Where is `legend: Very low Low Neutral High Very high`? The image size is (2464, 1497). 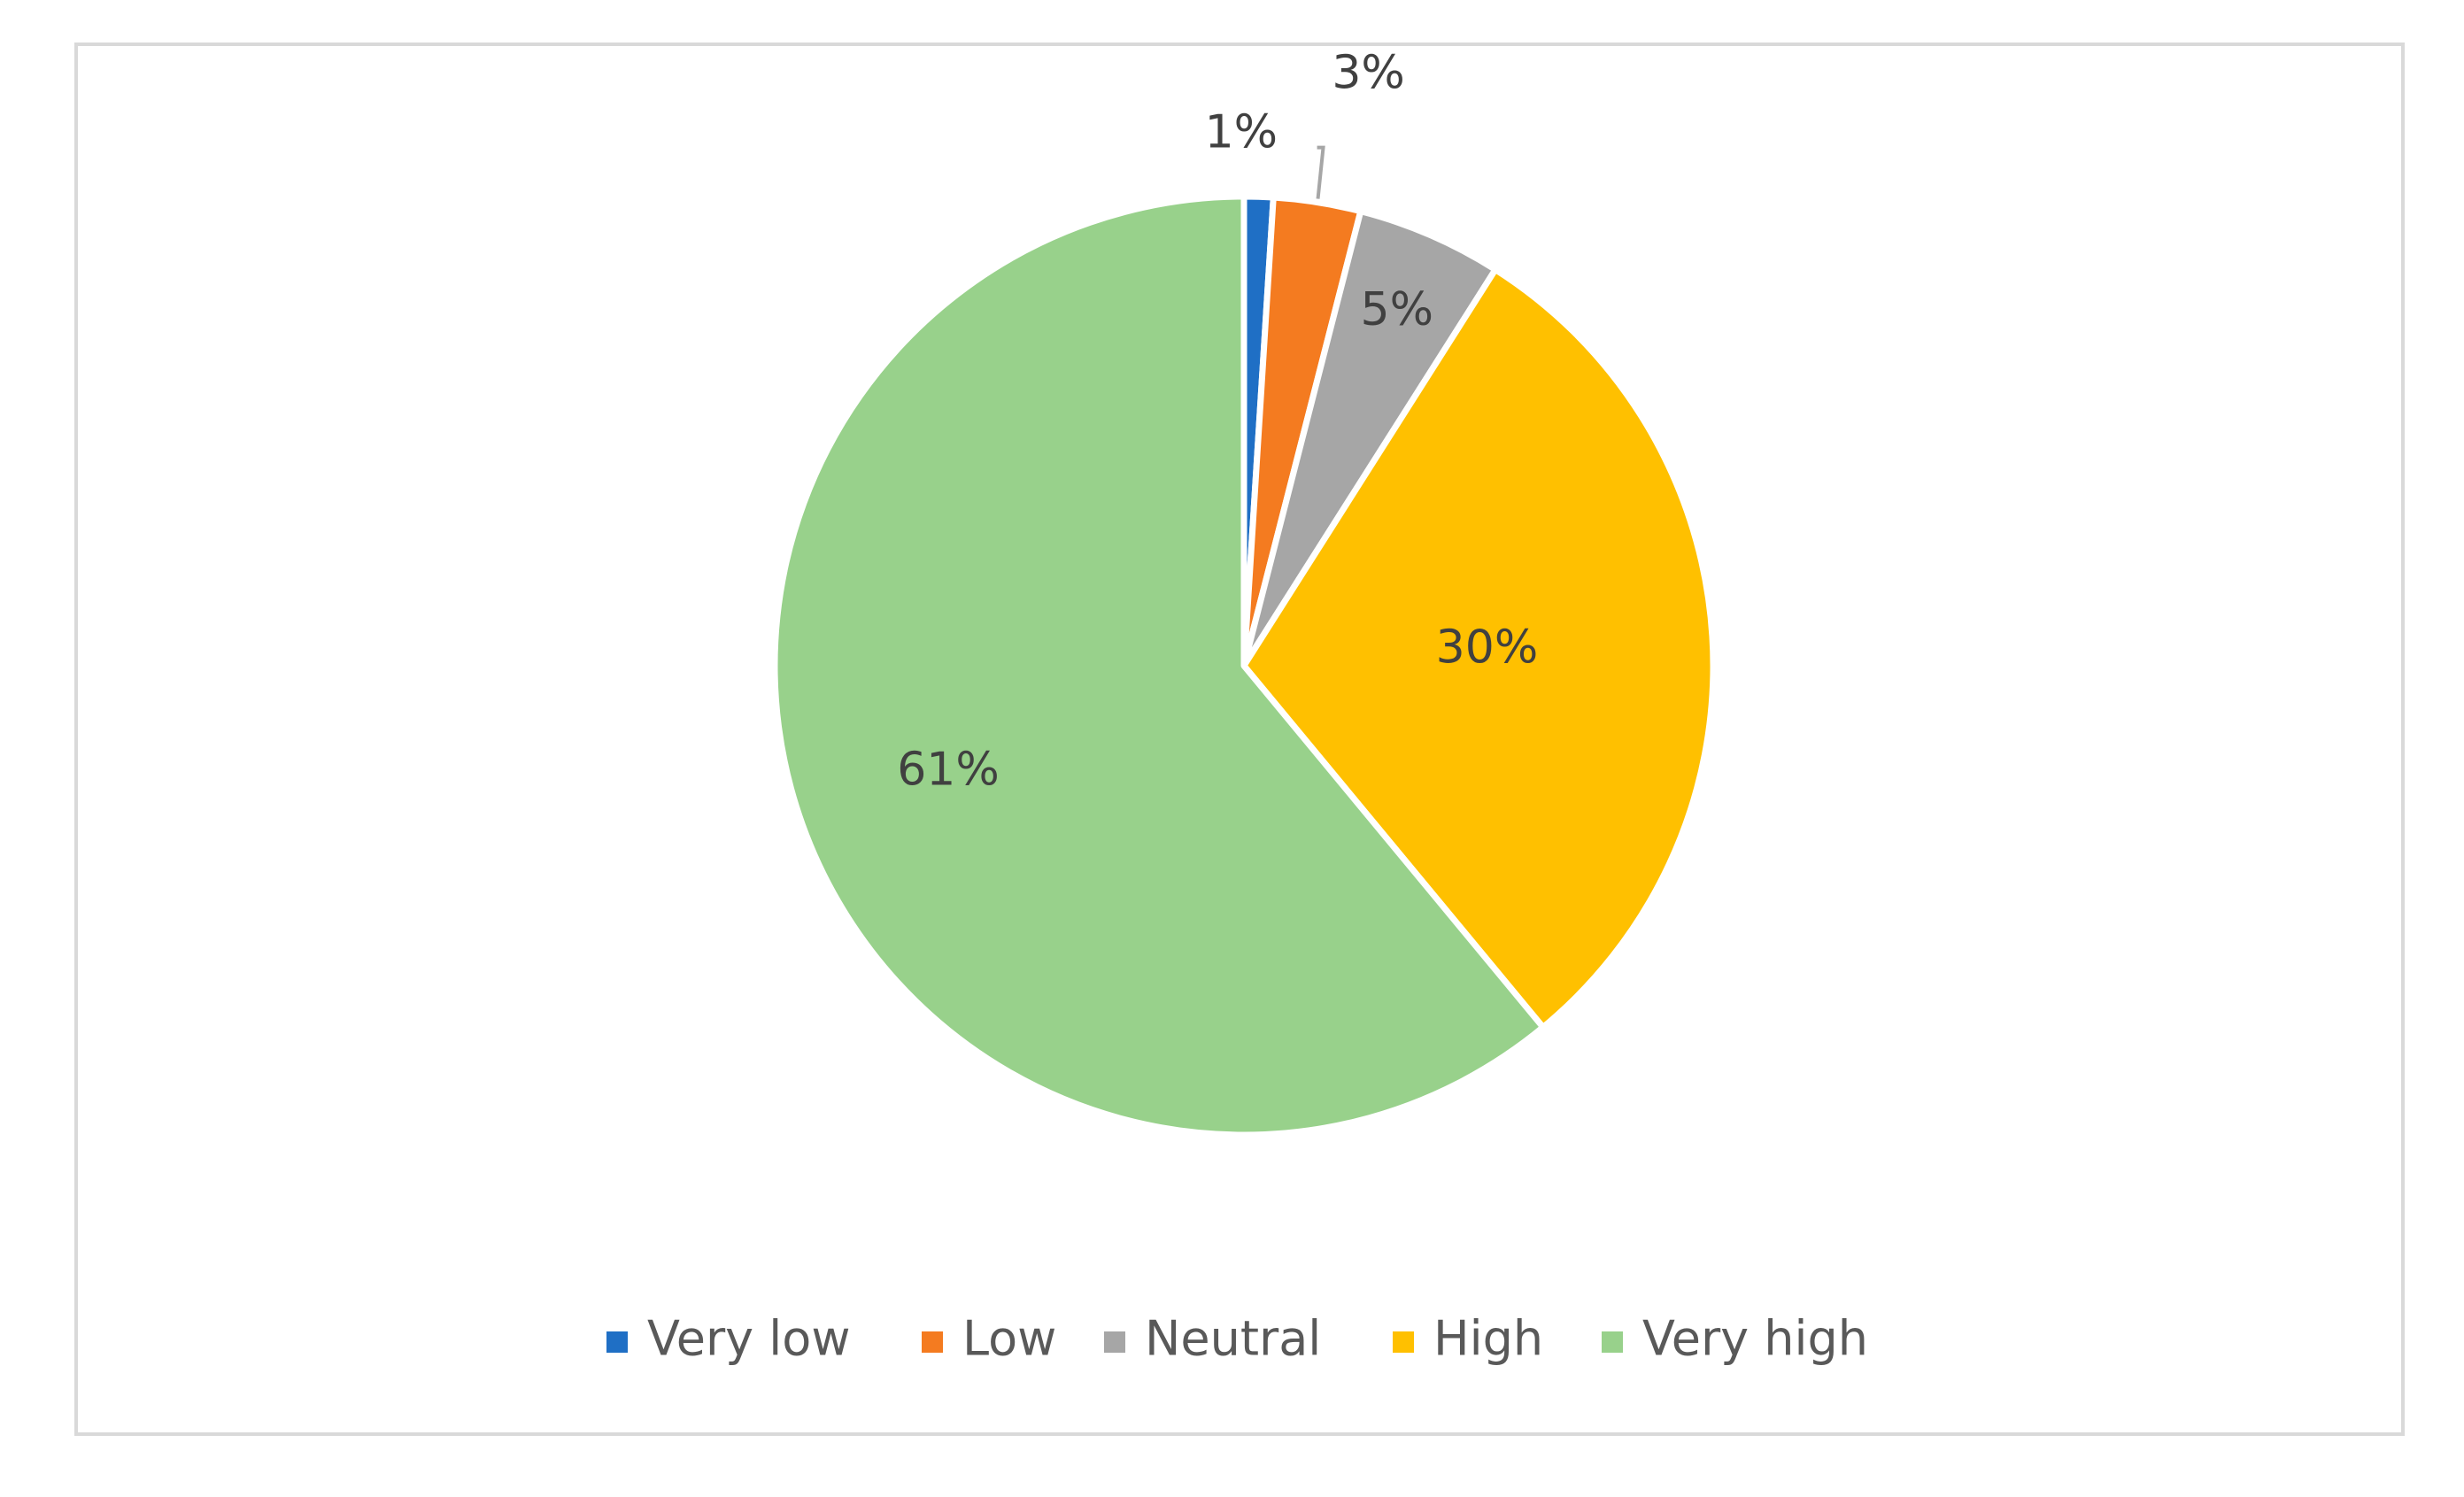
legend: Very low Low Neutral High Very high is located at coordinates (1237, 1339).